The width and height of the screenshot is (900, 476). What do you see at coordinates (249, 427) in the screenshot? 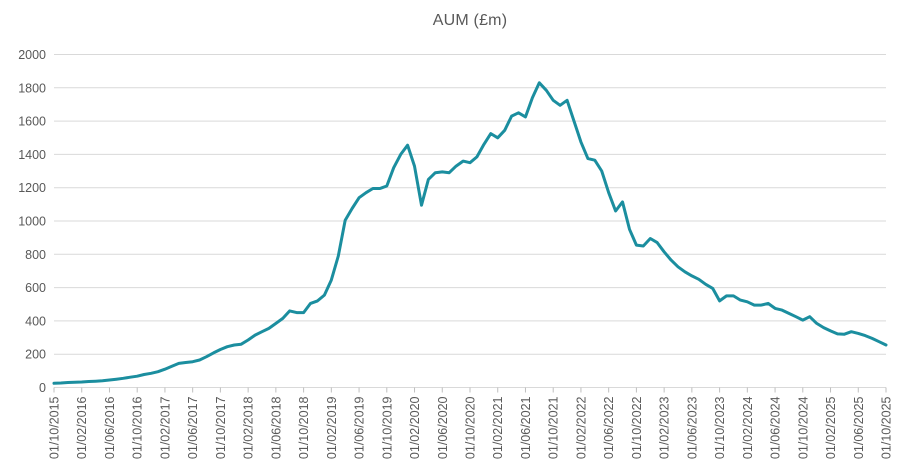
I see `x-tick-label: 01/02/2018` at bounding box center [249, 427].